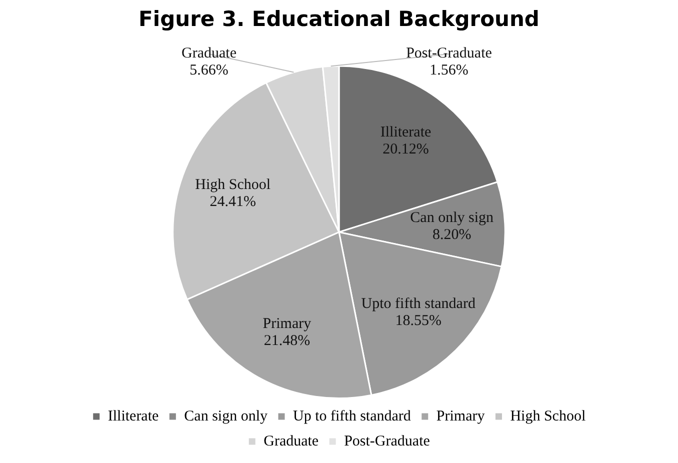 The width and height of the screenshot is (678, 463). I want to click on legend-label: Primary, so click(461, 416).